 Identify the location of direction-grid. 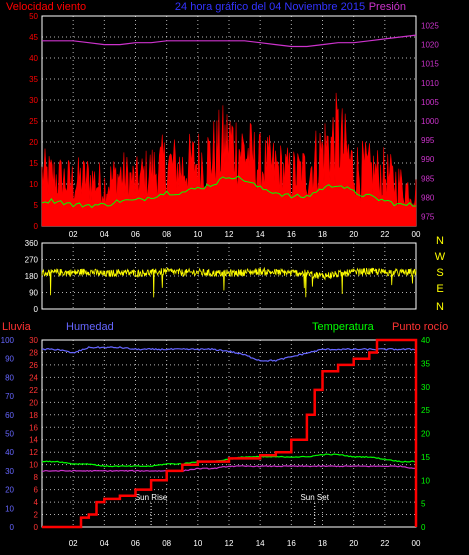
(229, 276).